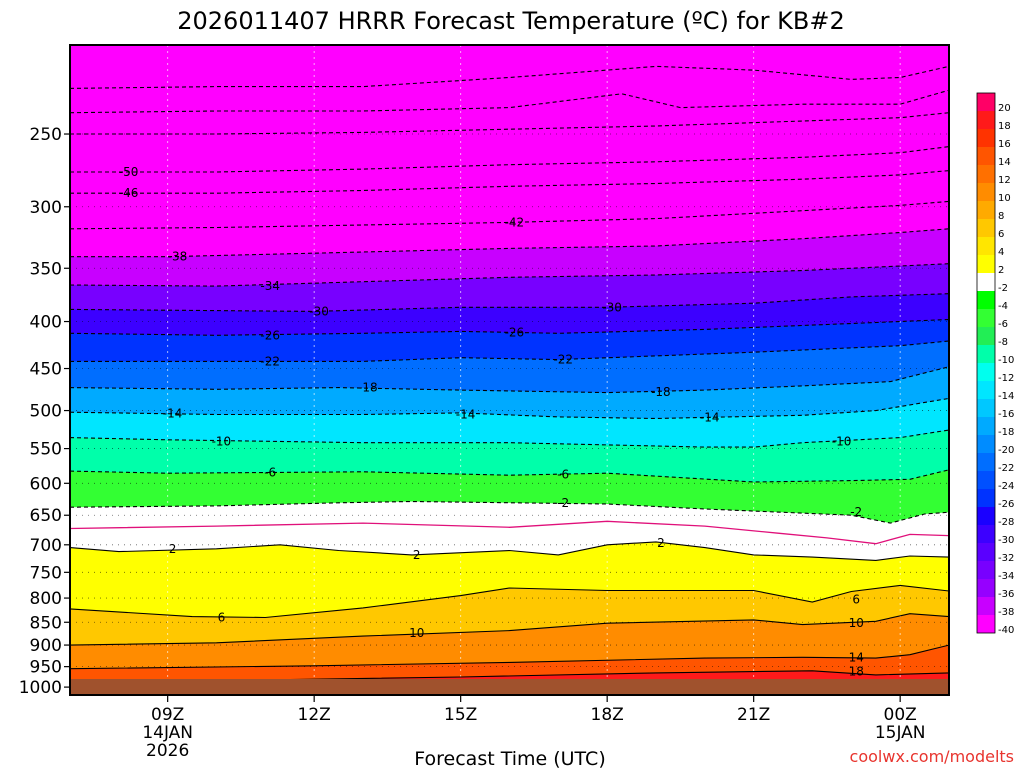 Image resolution: width=1024 pixels, height=768 pixels. Describe the element at coordinates (460, 715) in the screenshot. I see `x-tick-label: 15Z` at that location.